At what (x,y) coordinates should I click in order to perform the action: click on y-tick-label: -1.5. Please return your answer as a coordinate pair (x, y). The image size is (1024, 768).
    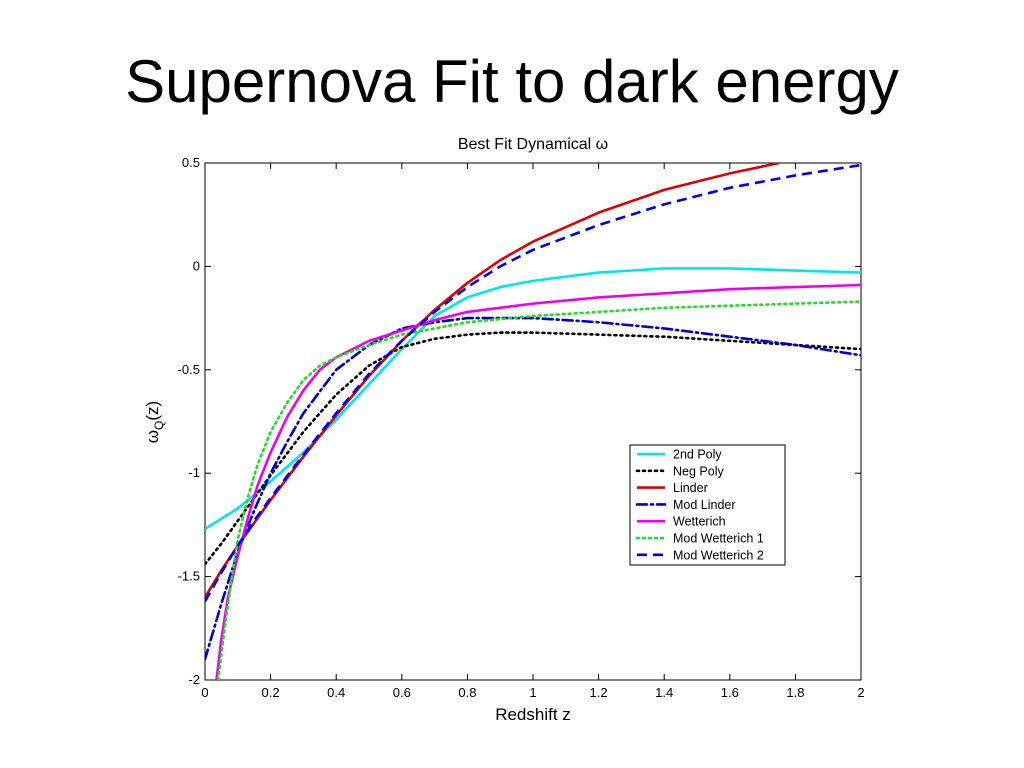
    Looking at the image, I should click on (189, 576).